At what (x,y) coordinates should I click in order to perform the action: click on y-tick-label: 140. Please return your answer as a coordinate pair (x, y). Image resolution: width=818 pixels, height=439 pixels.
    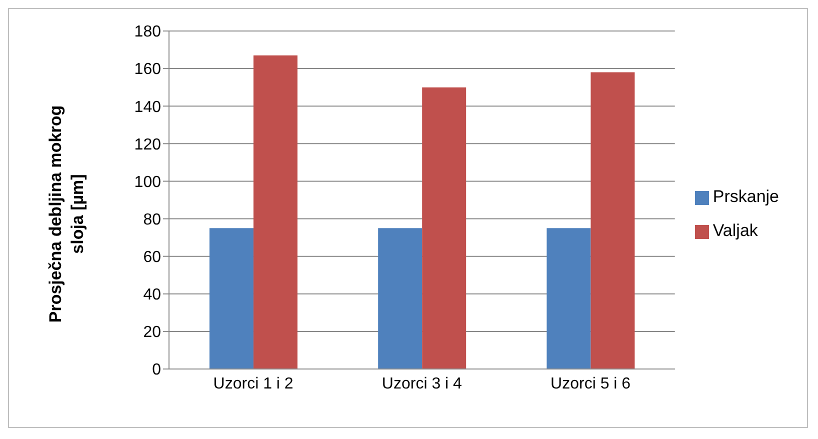
    Looking at the image, I should click on (148, 107).